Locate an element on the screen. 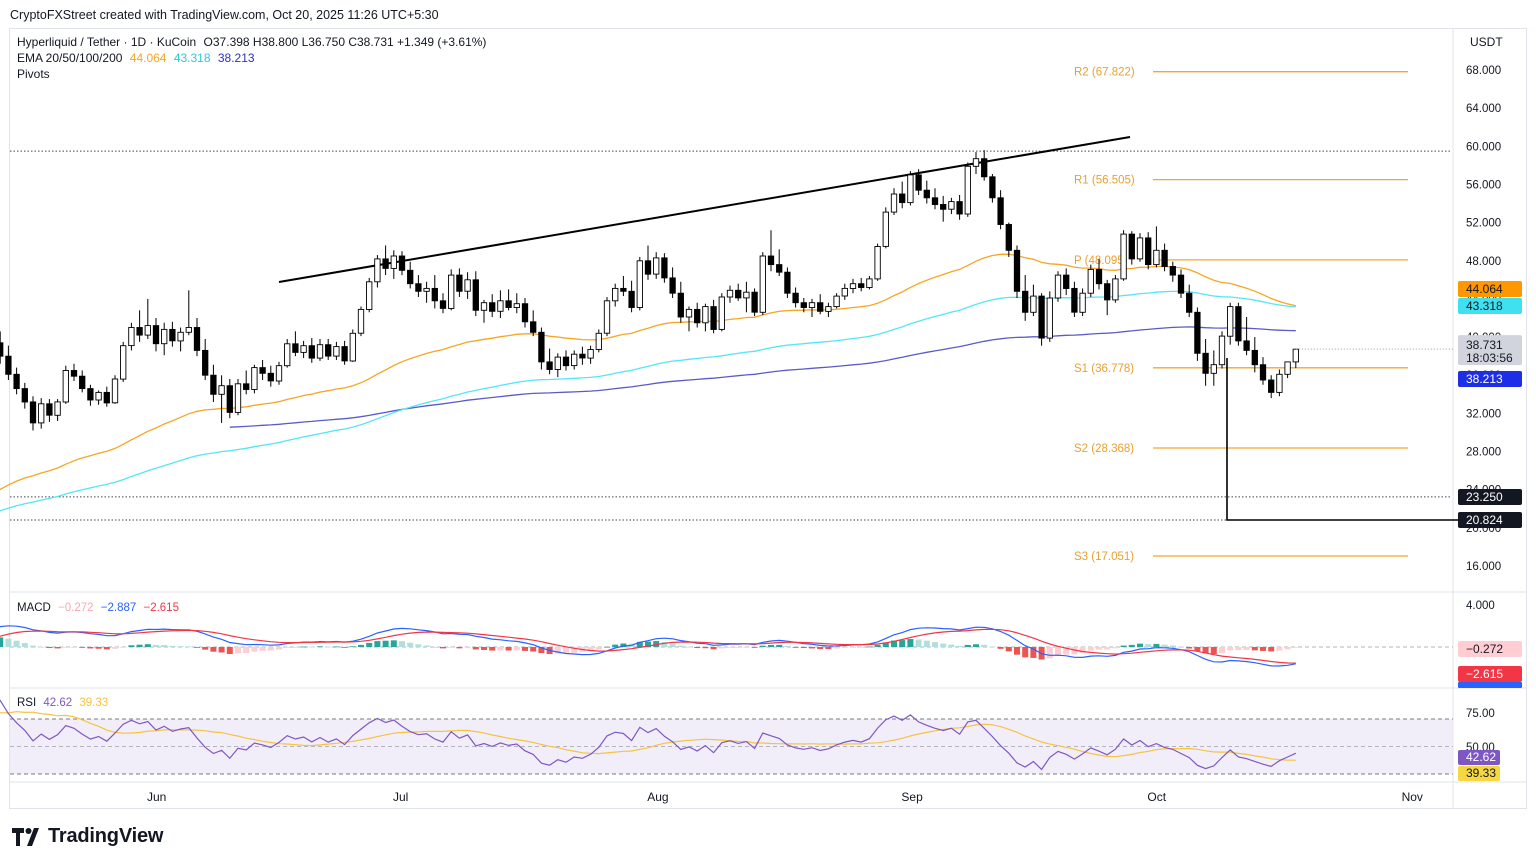 This screenshot has width=1536, height=866. symbol-title: Hyperliquid / Tether · 1D · KuCoin is located at coordinates (107, 42).